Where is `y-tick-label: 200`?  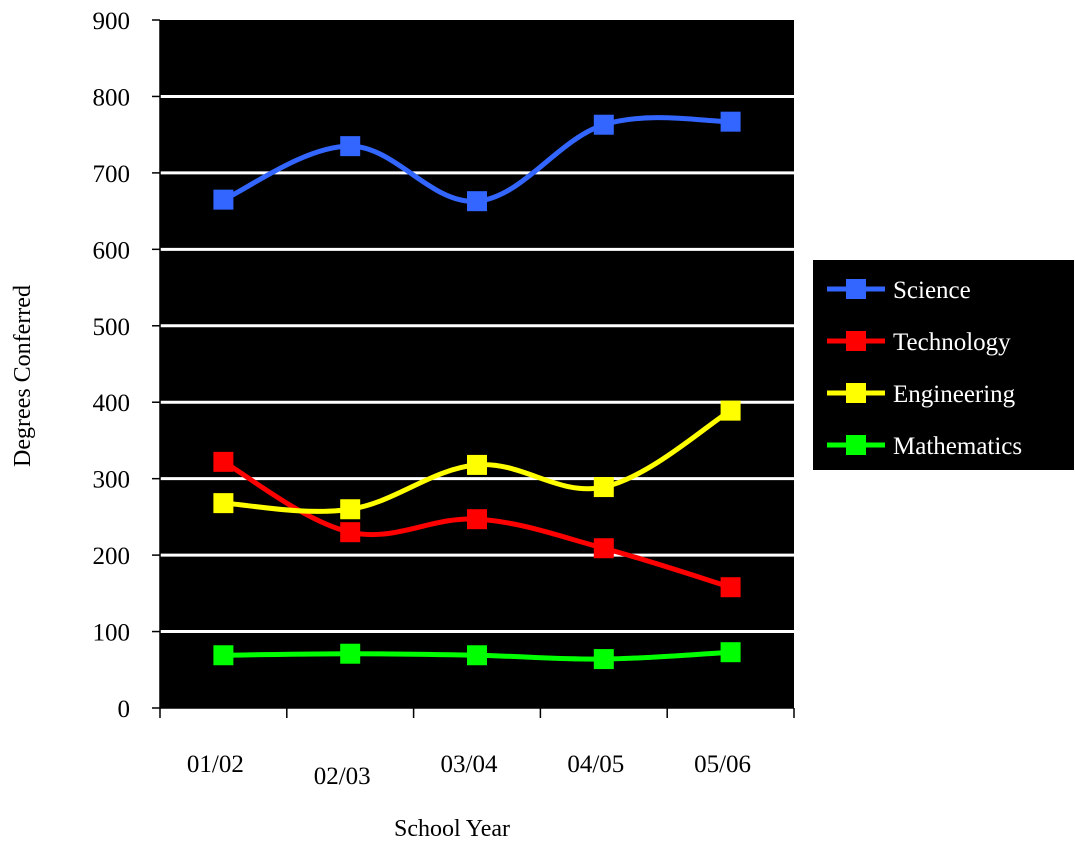
y-tick-label: 200 is located at coordinates (112, 556).